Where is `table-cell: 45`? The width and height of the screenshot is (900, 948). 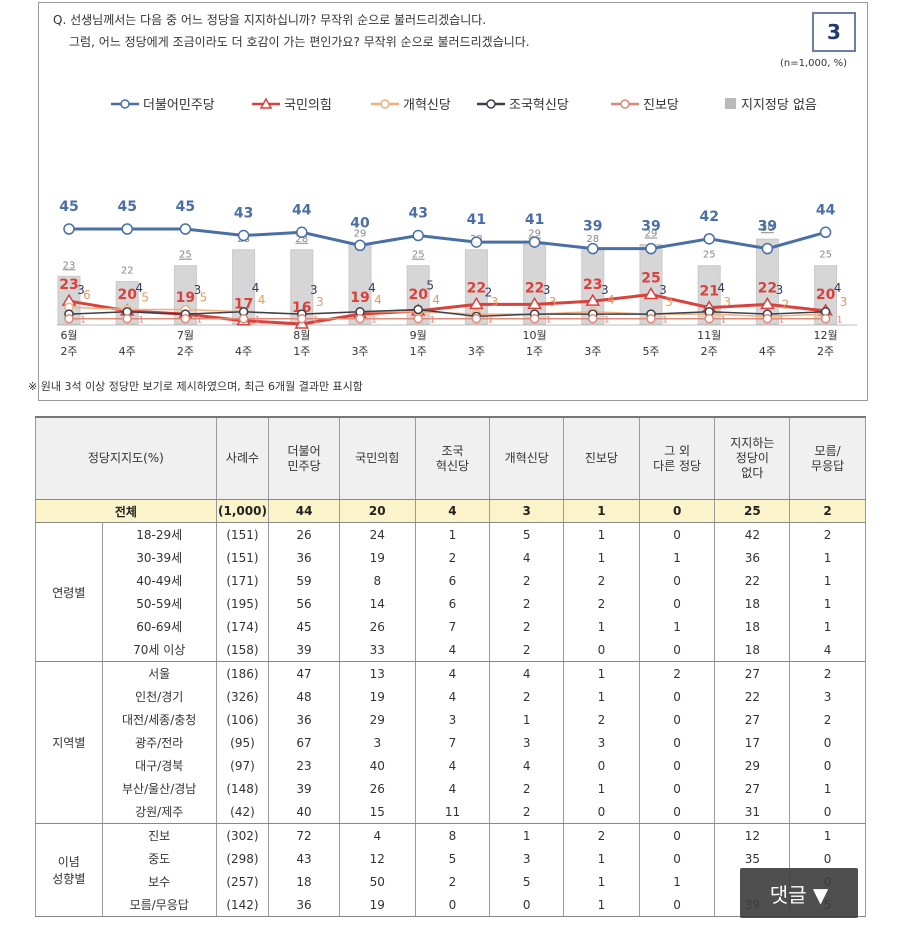 table-cell: 45 is located at coordinates (304, 626).